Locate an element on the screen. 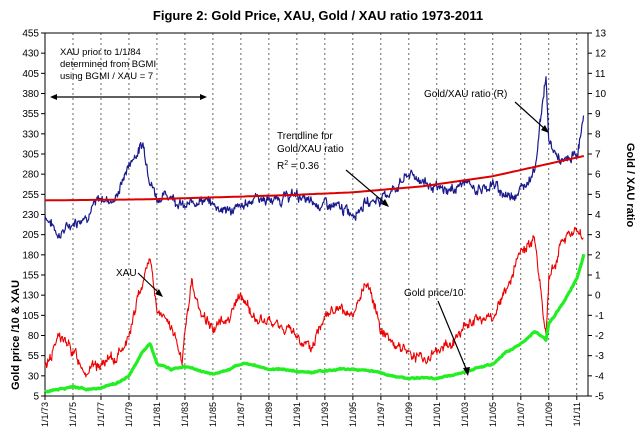  left-tick-label: 380 is located at coordinates (30, 94).